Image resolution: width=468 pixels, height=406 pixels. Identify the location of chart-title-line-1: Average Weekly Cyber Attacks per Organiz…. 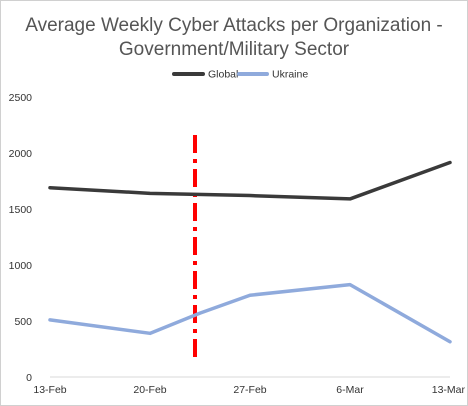
(234, 25).